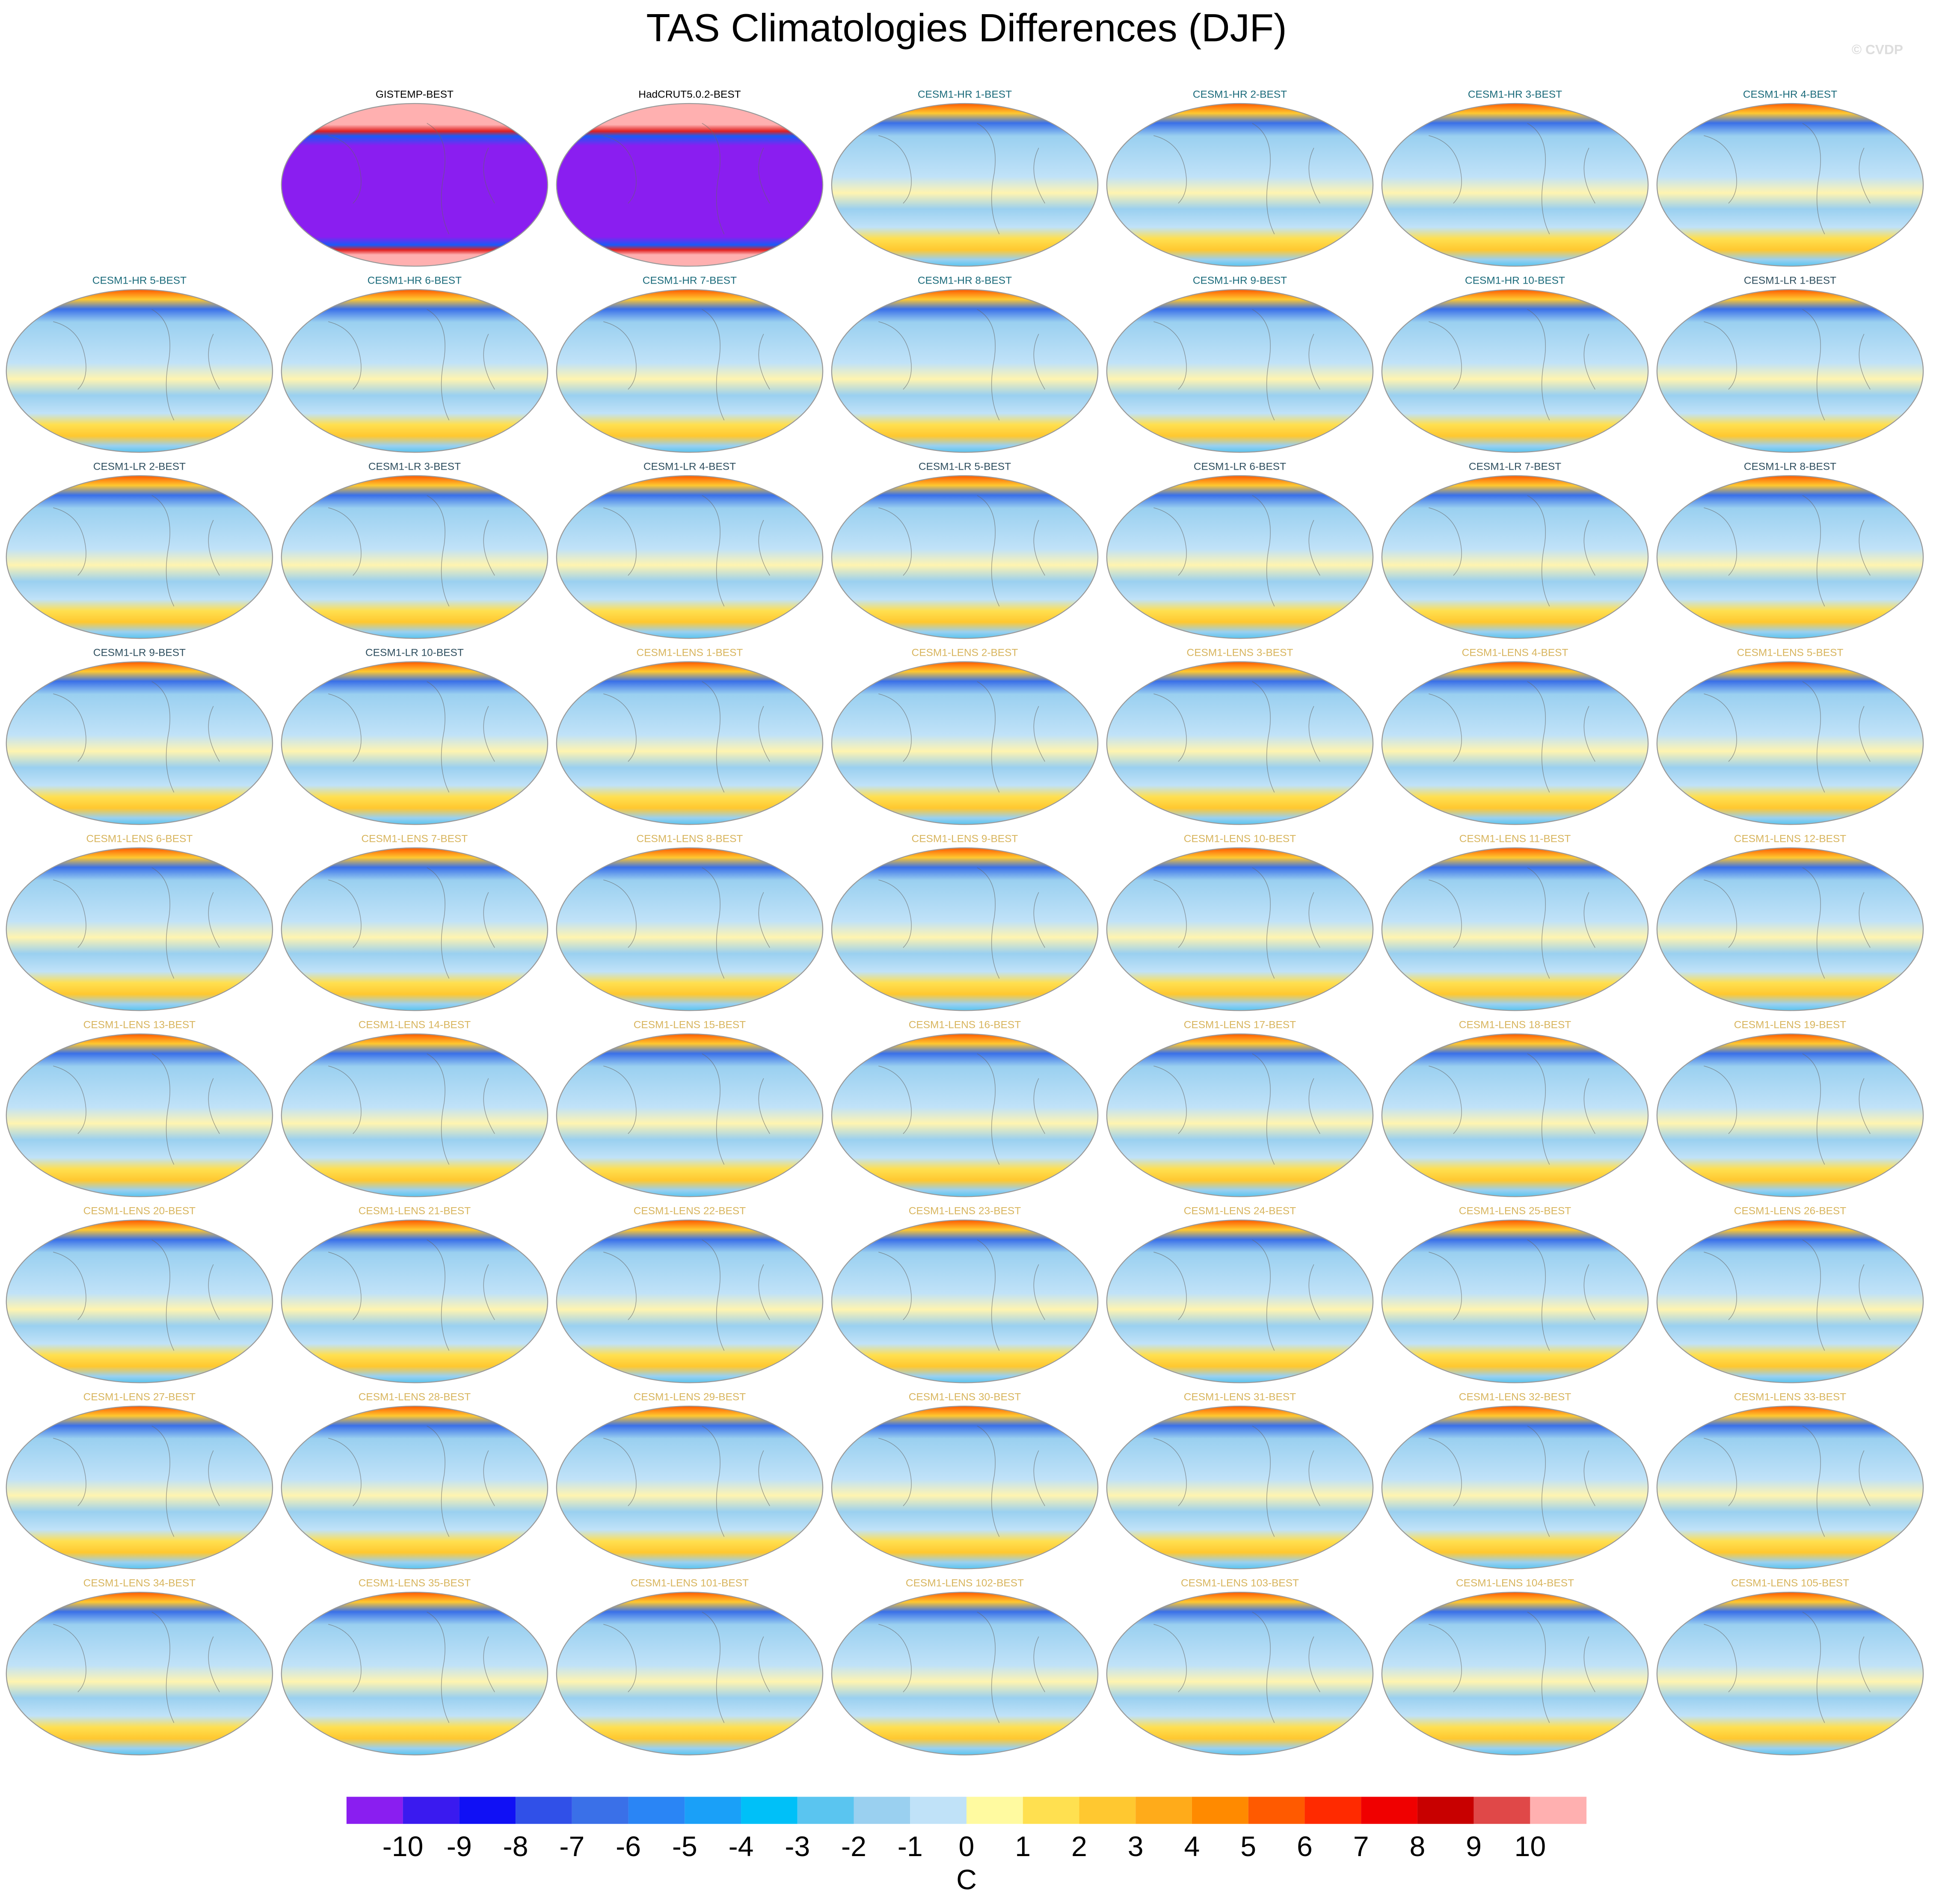 The image size is (1933, 1904). Describe the element at coordinates (1417, 1847) in the screenshot. I see `colorbar-label: 8` at that location.